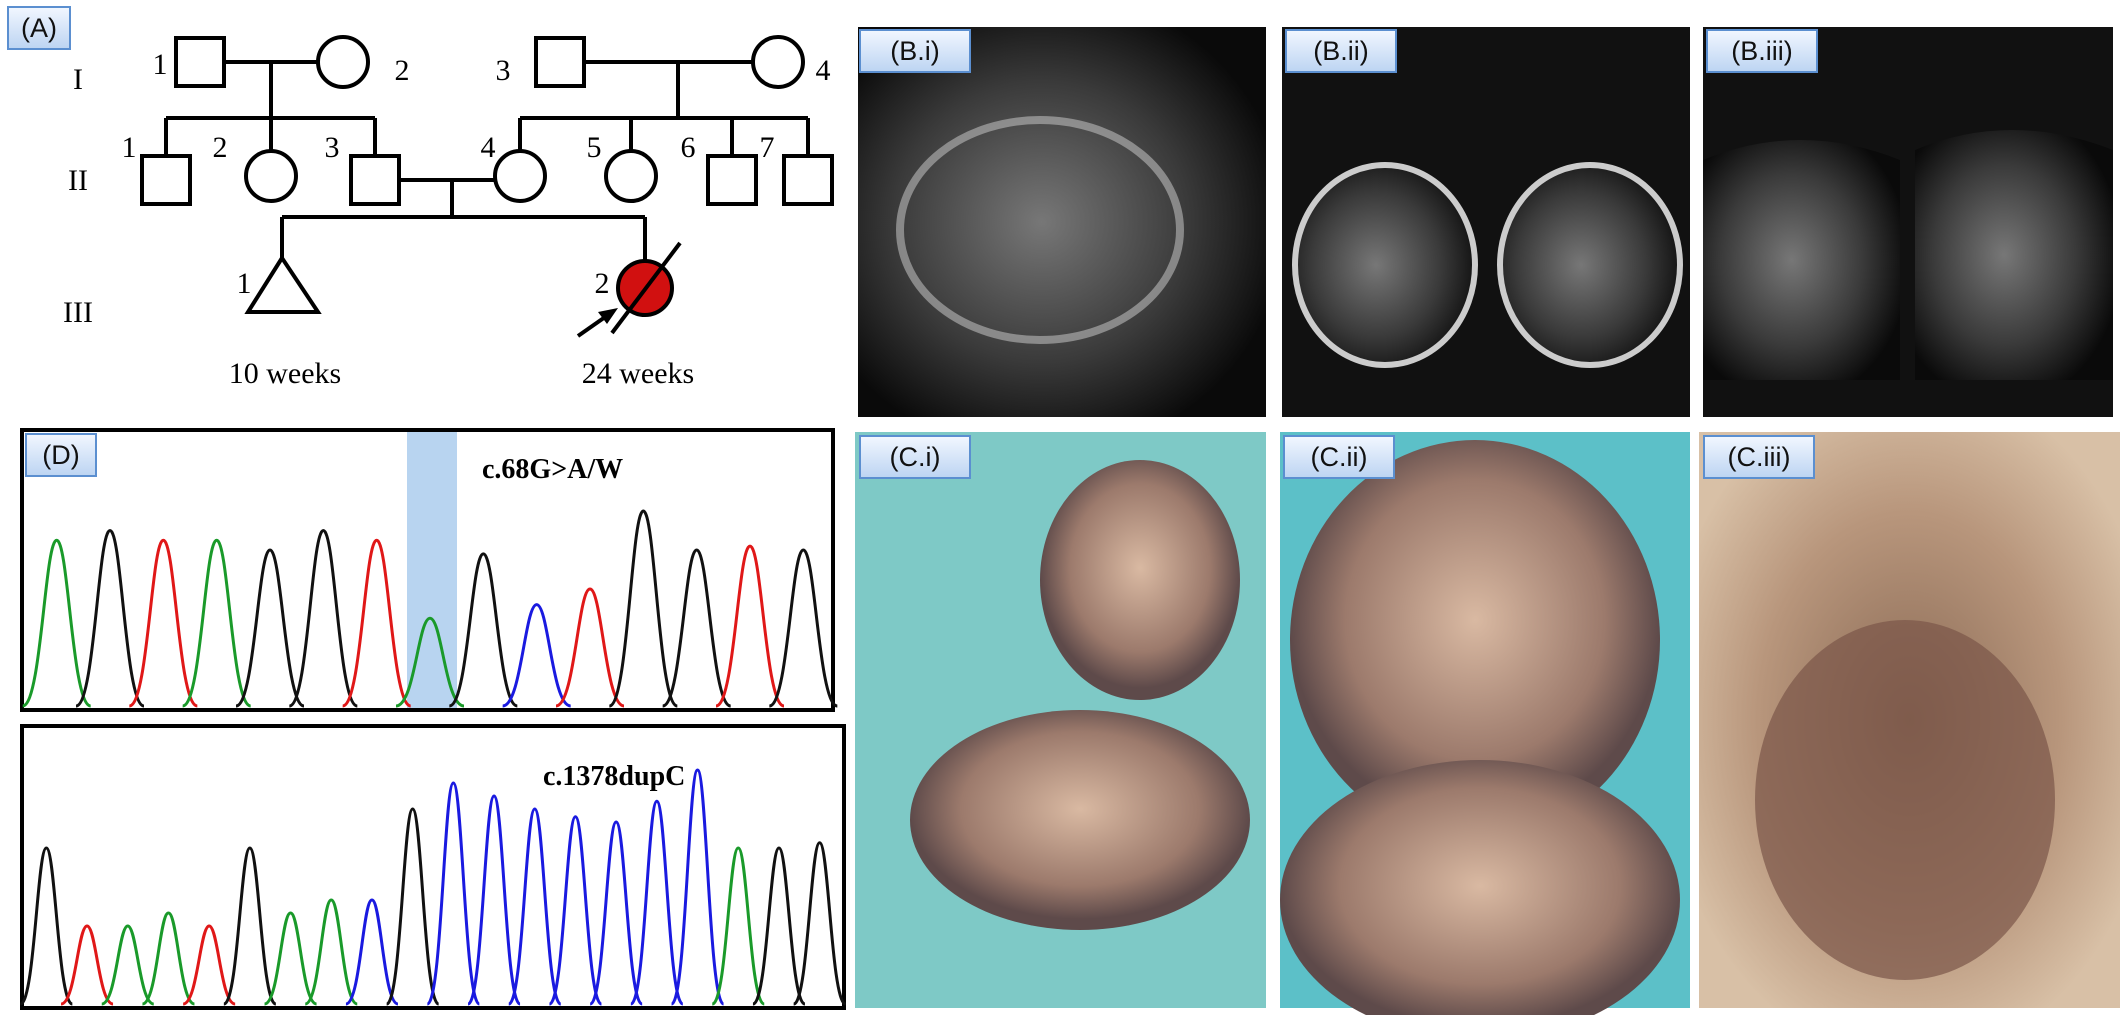 This screenshot has height=1015, width=2128. I want to click on panel-label: (B.i), so click(915, 51).